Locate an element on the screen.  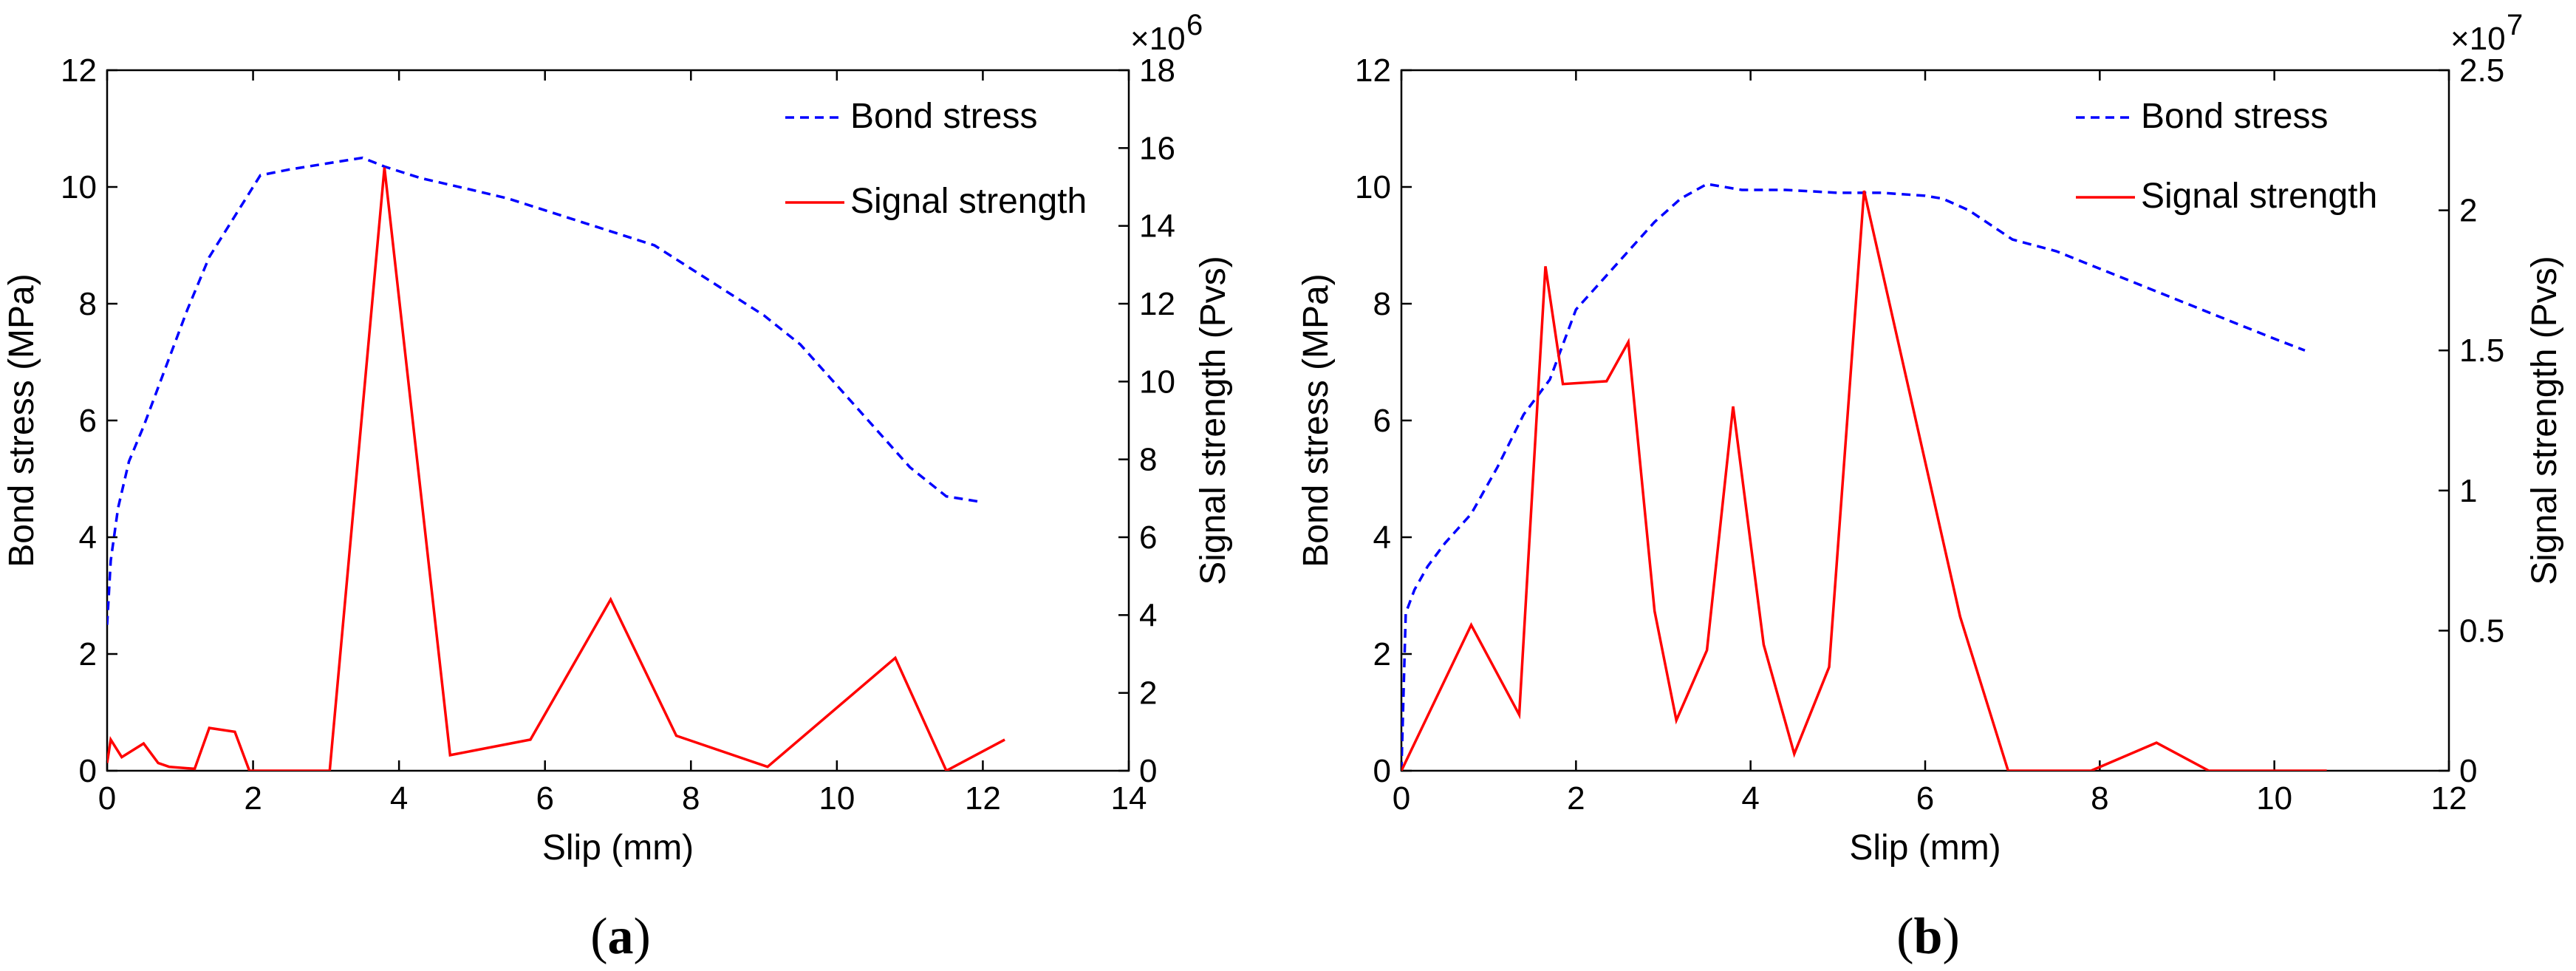
y2-tick-label: 1.5 is located at coordinates (2482, 351).